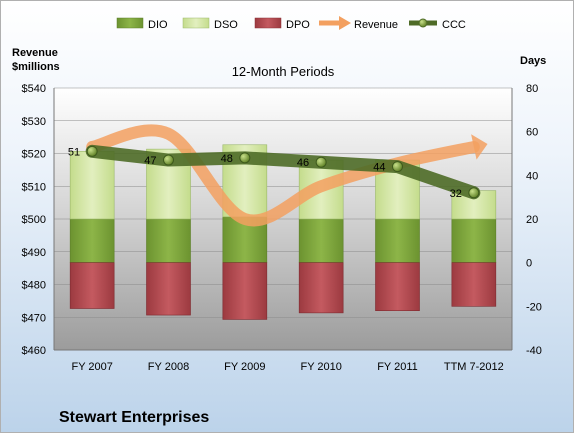 Image resolution: width=574 pixels, height=433 pixels. I want to click on y-right-tick-label: -20, so click(534, 307).